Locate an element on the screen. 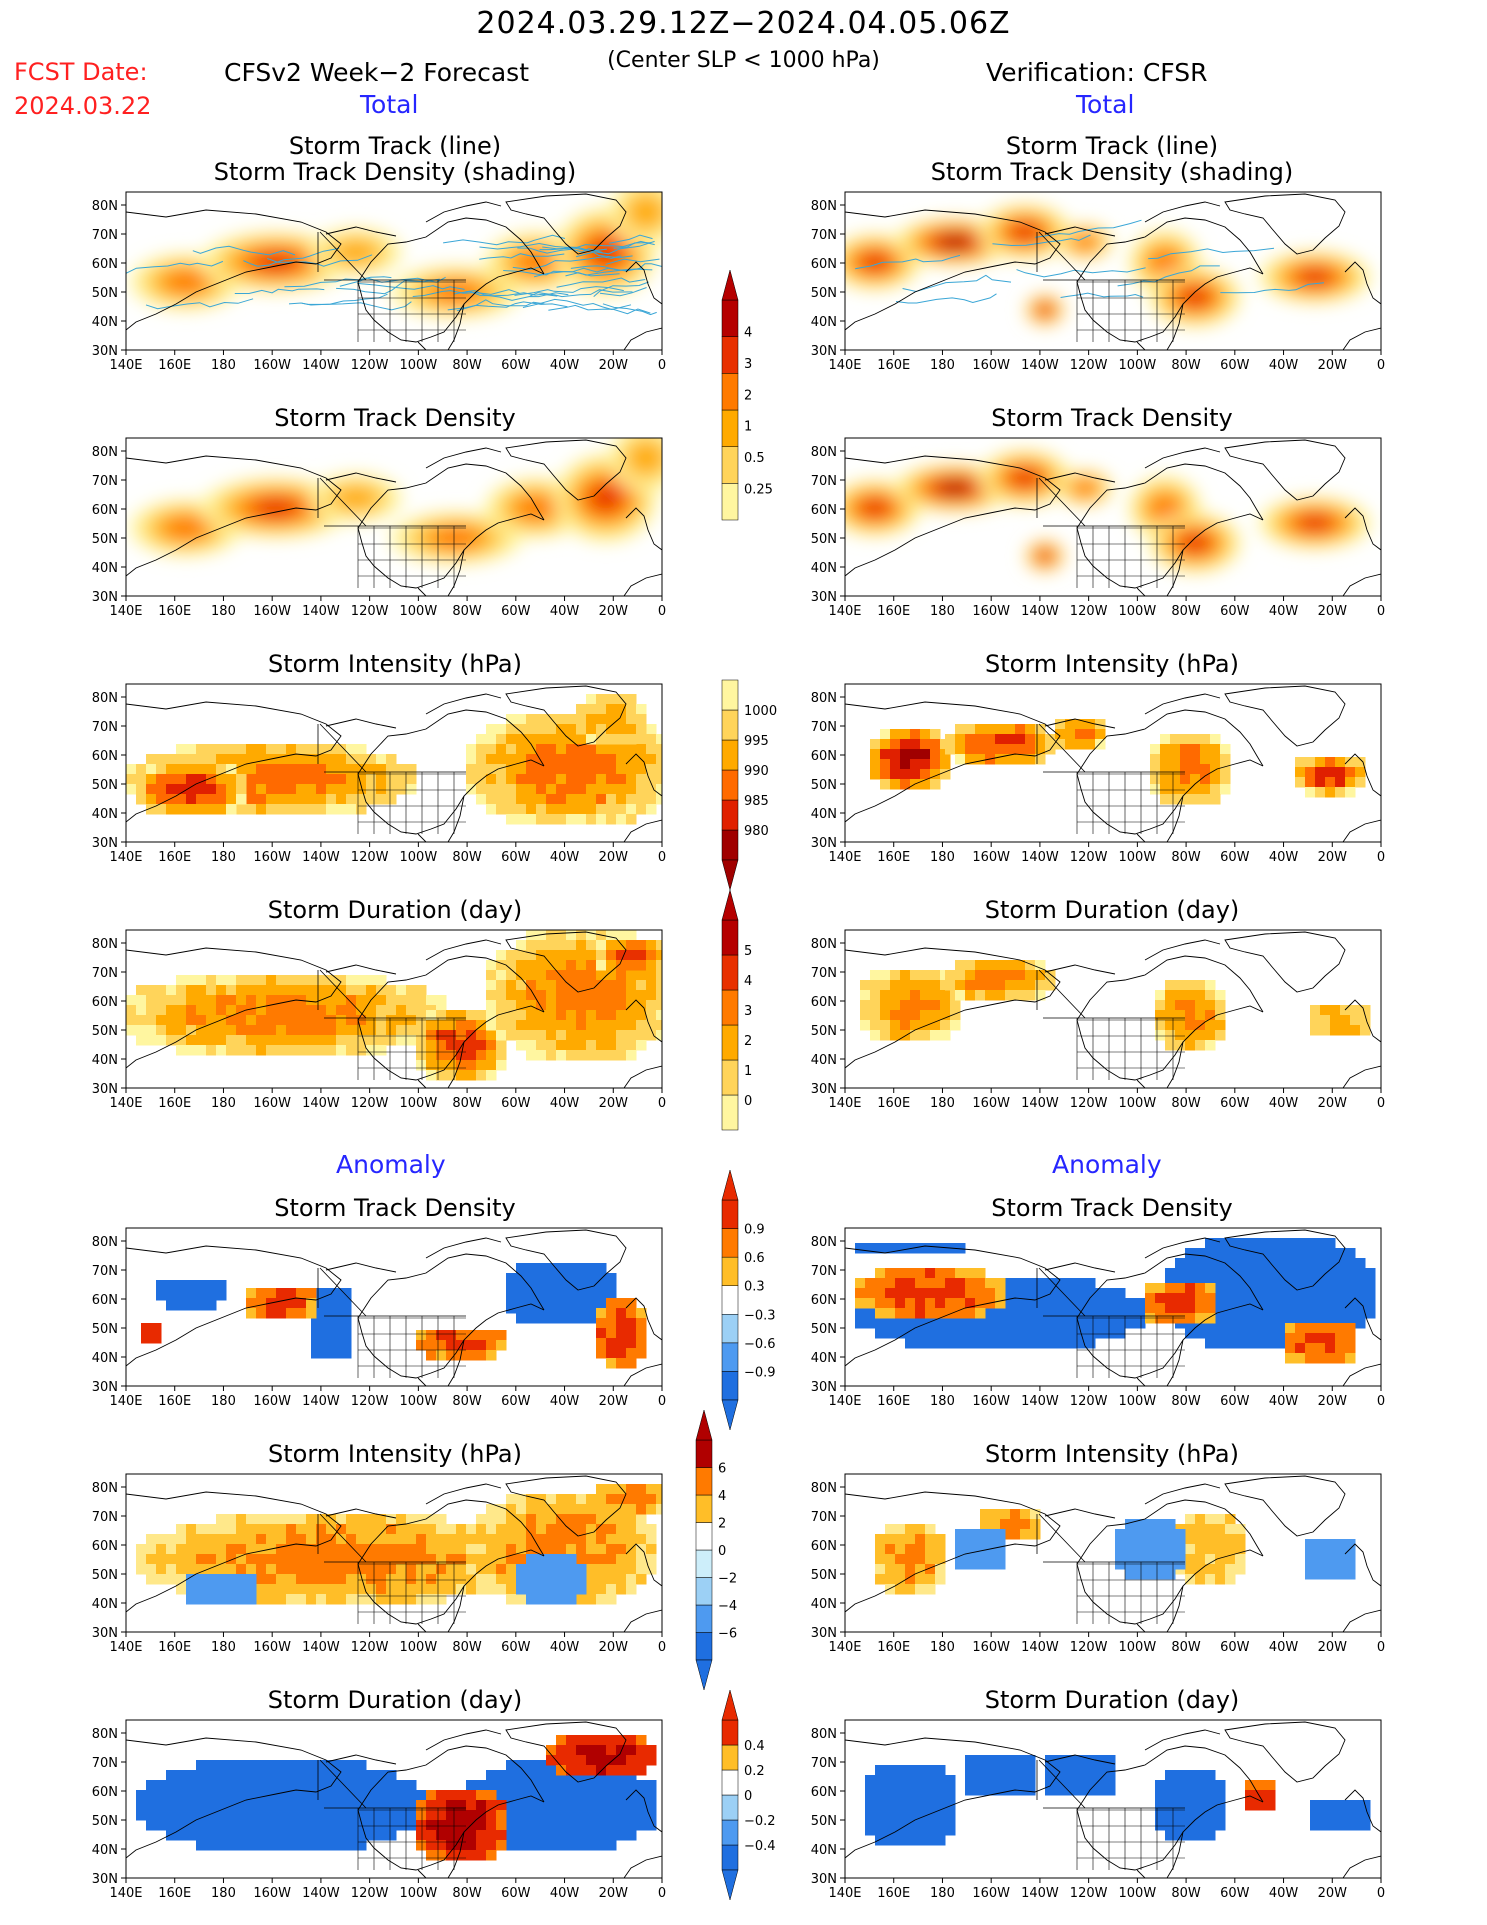 Image resolution: width=1487 pixels, height=1925 pixels. panel-title-intensity-right: Storm Intensity (hPa) is located at coordinates (1112, 664).